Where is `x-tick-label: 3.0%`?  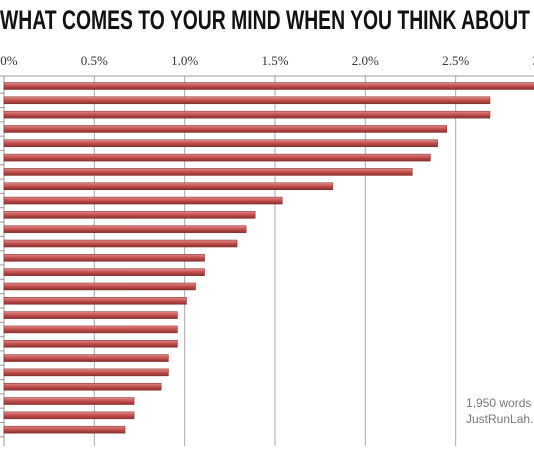
x-tick-label: 3.0% is located at coordinates (533, 60).